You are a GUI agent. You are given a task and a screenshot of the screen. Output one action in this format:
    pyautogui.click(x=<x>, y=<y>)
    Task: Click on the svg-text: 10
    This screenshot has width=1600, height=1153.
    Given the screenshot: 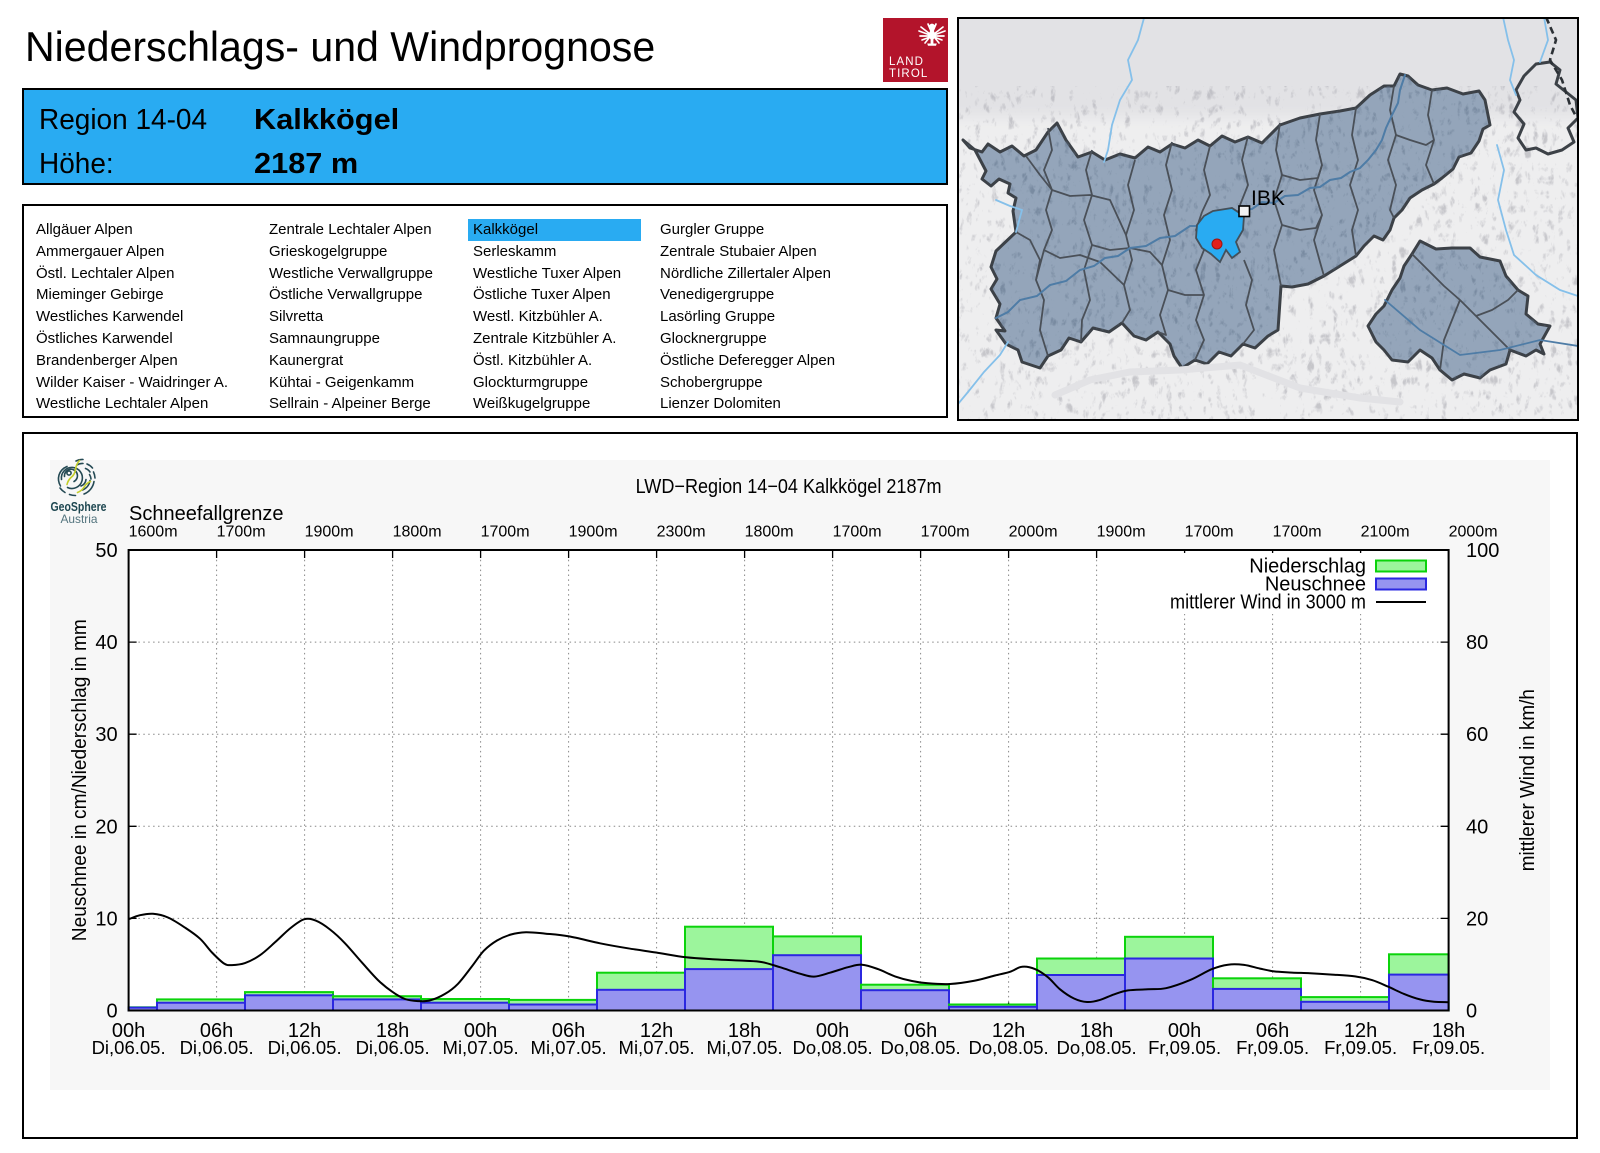 What is the action you would take?
    pyautogui.click(x=106, y=919)
    